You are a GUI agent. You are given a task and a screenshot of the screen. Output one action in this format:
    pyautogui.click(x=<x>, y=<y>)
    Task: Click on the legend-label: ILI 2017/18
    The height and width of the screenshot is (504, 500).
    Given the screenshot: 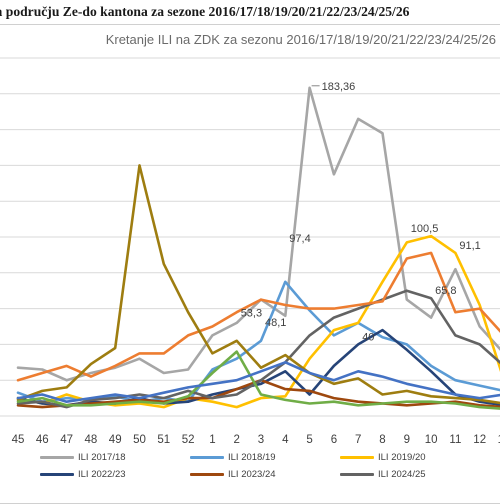 What is the action you would take?
    pyautogui.click(x=102, y=457)
    